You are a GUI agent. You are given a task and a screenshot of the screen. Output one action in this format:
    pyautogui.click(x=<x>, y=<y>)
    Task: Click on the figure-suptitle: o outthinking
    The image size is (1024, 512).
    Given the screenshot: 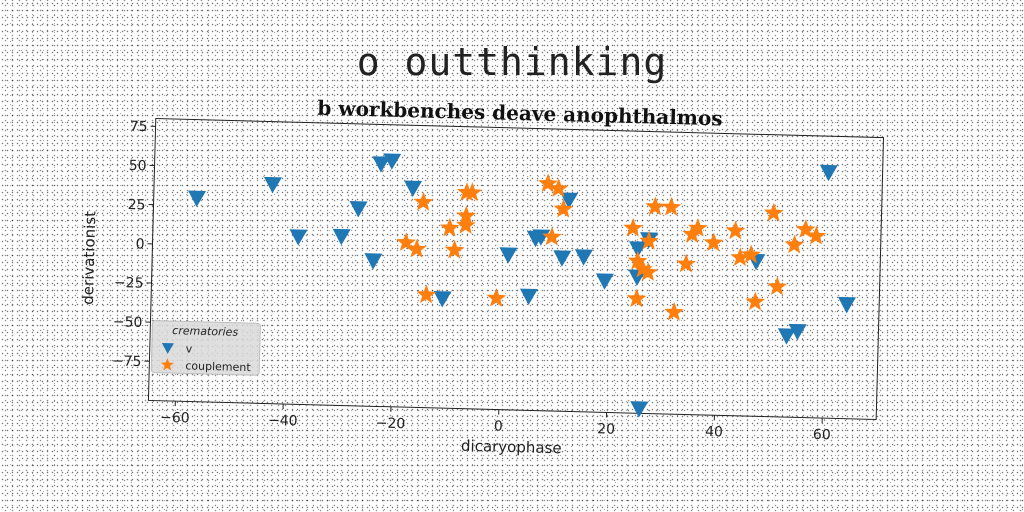 What is the action you would take?
    pyautogui.click(x=512, y=62)
    